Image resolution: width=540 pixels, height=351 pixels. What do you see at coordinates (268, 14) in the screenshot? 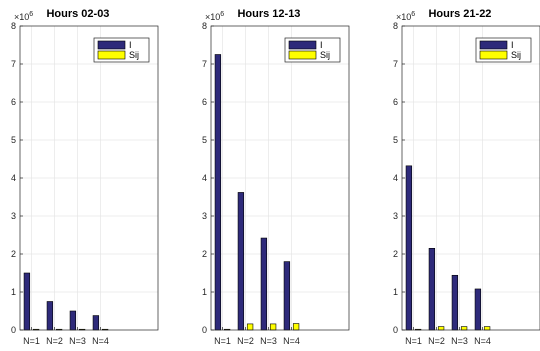
I see `chart-title: Hours 12-13` at bounding box center [268, 14].